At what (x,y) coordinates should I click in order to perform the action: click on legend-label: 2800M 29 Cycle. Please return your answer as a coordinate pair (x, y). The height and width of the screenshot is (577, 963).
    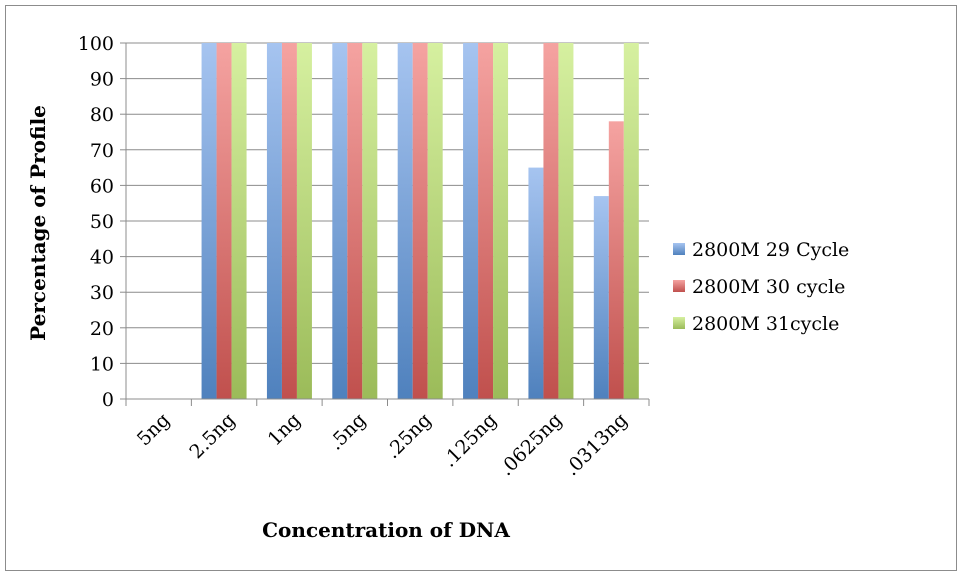
    Looking at the image, I should click on (770, 250).